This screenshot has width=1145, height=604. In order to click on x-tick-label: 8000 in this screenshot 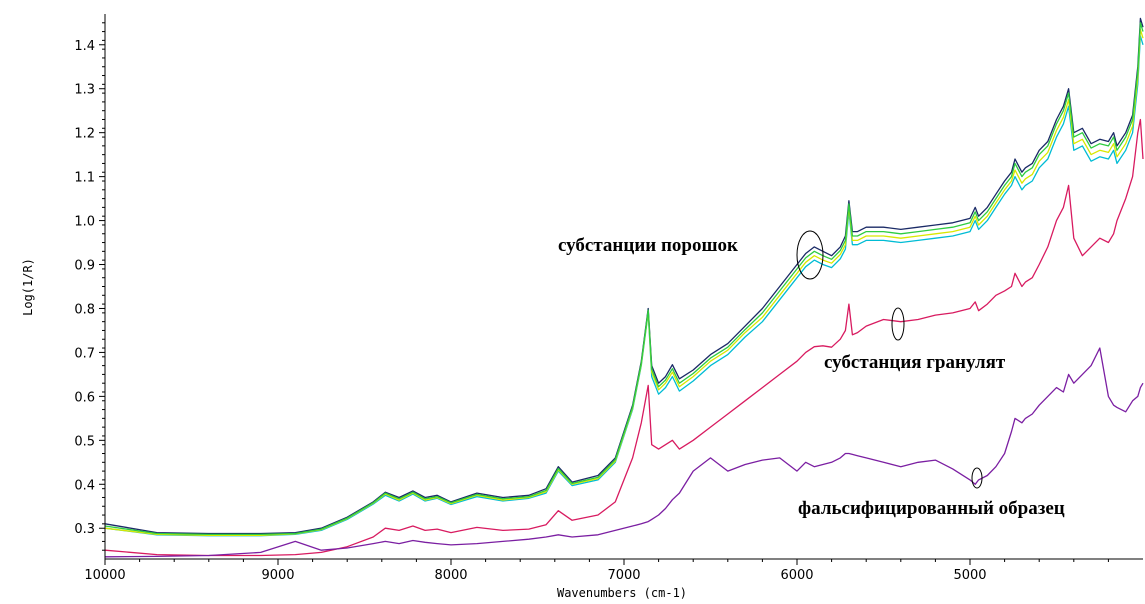, I will do `click(450, 575)`.